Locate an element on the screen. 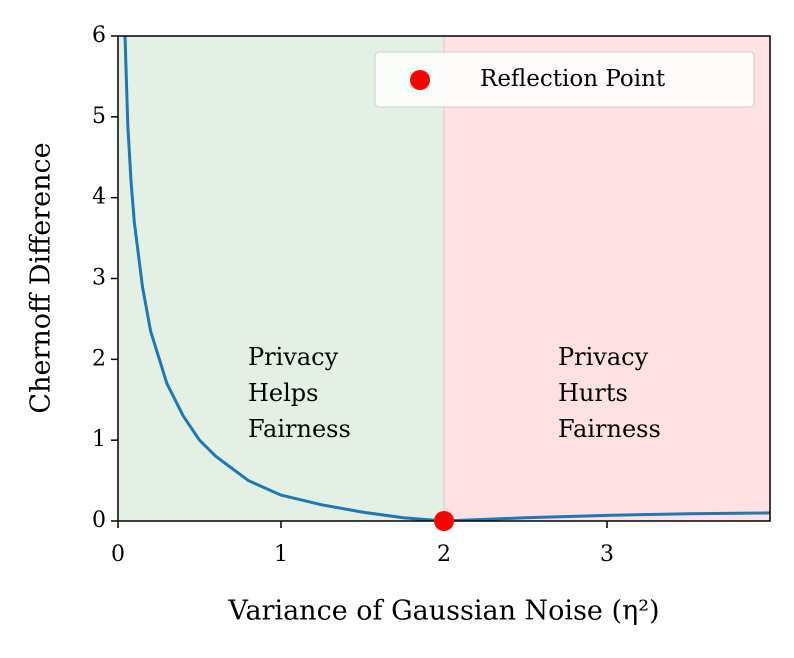 This screenshot has height=658, width=794. y-tick-label: 1 is located at coordinates (99, 439).